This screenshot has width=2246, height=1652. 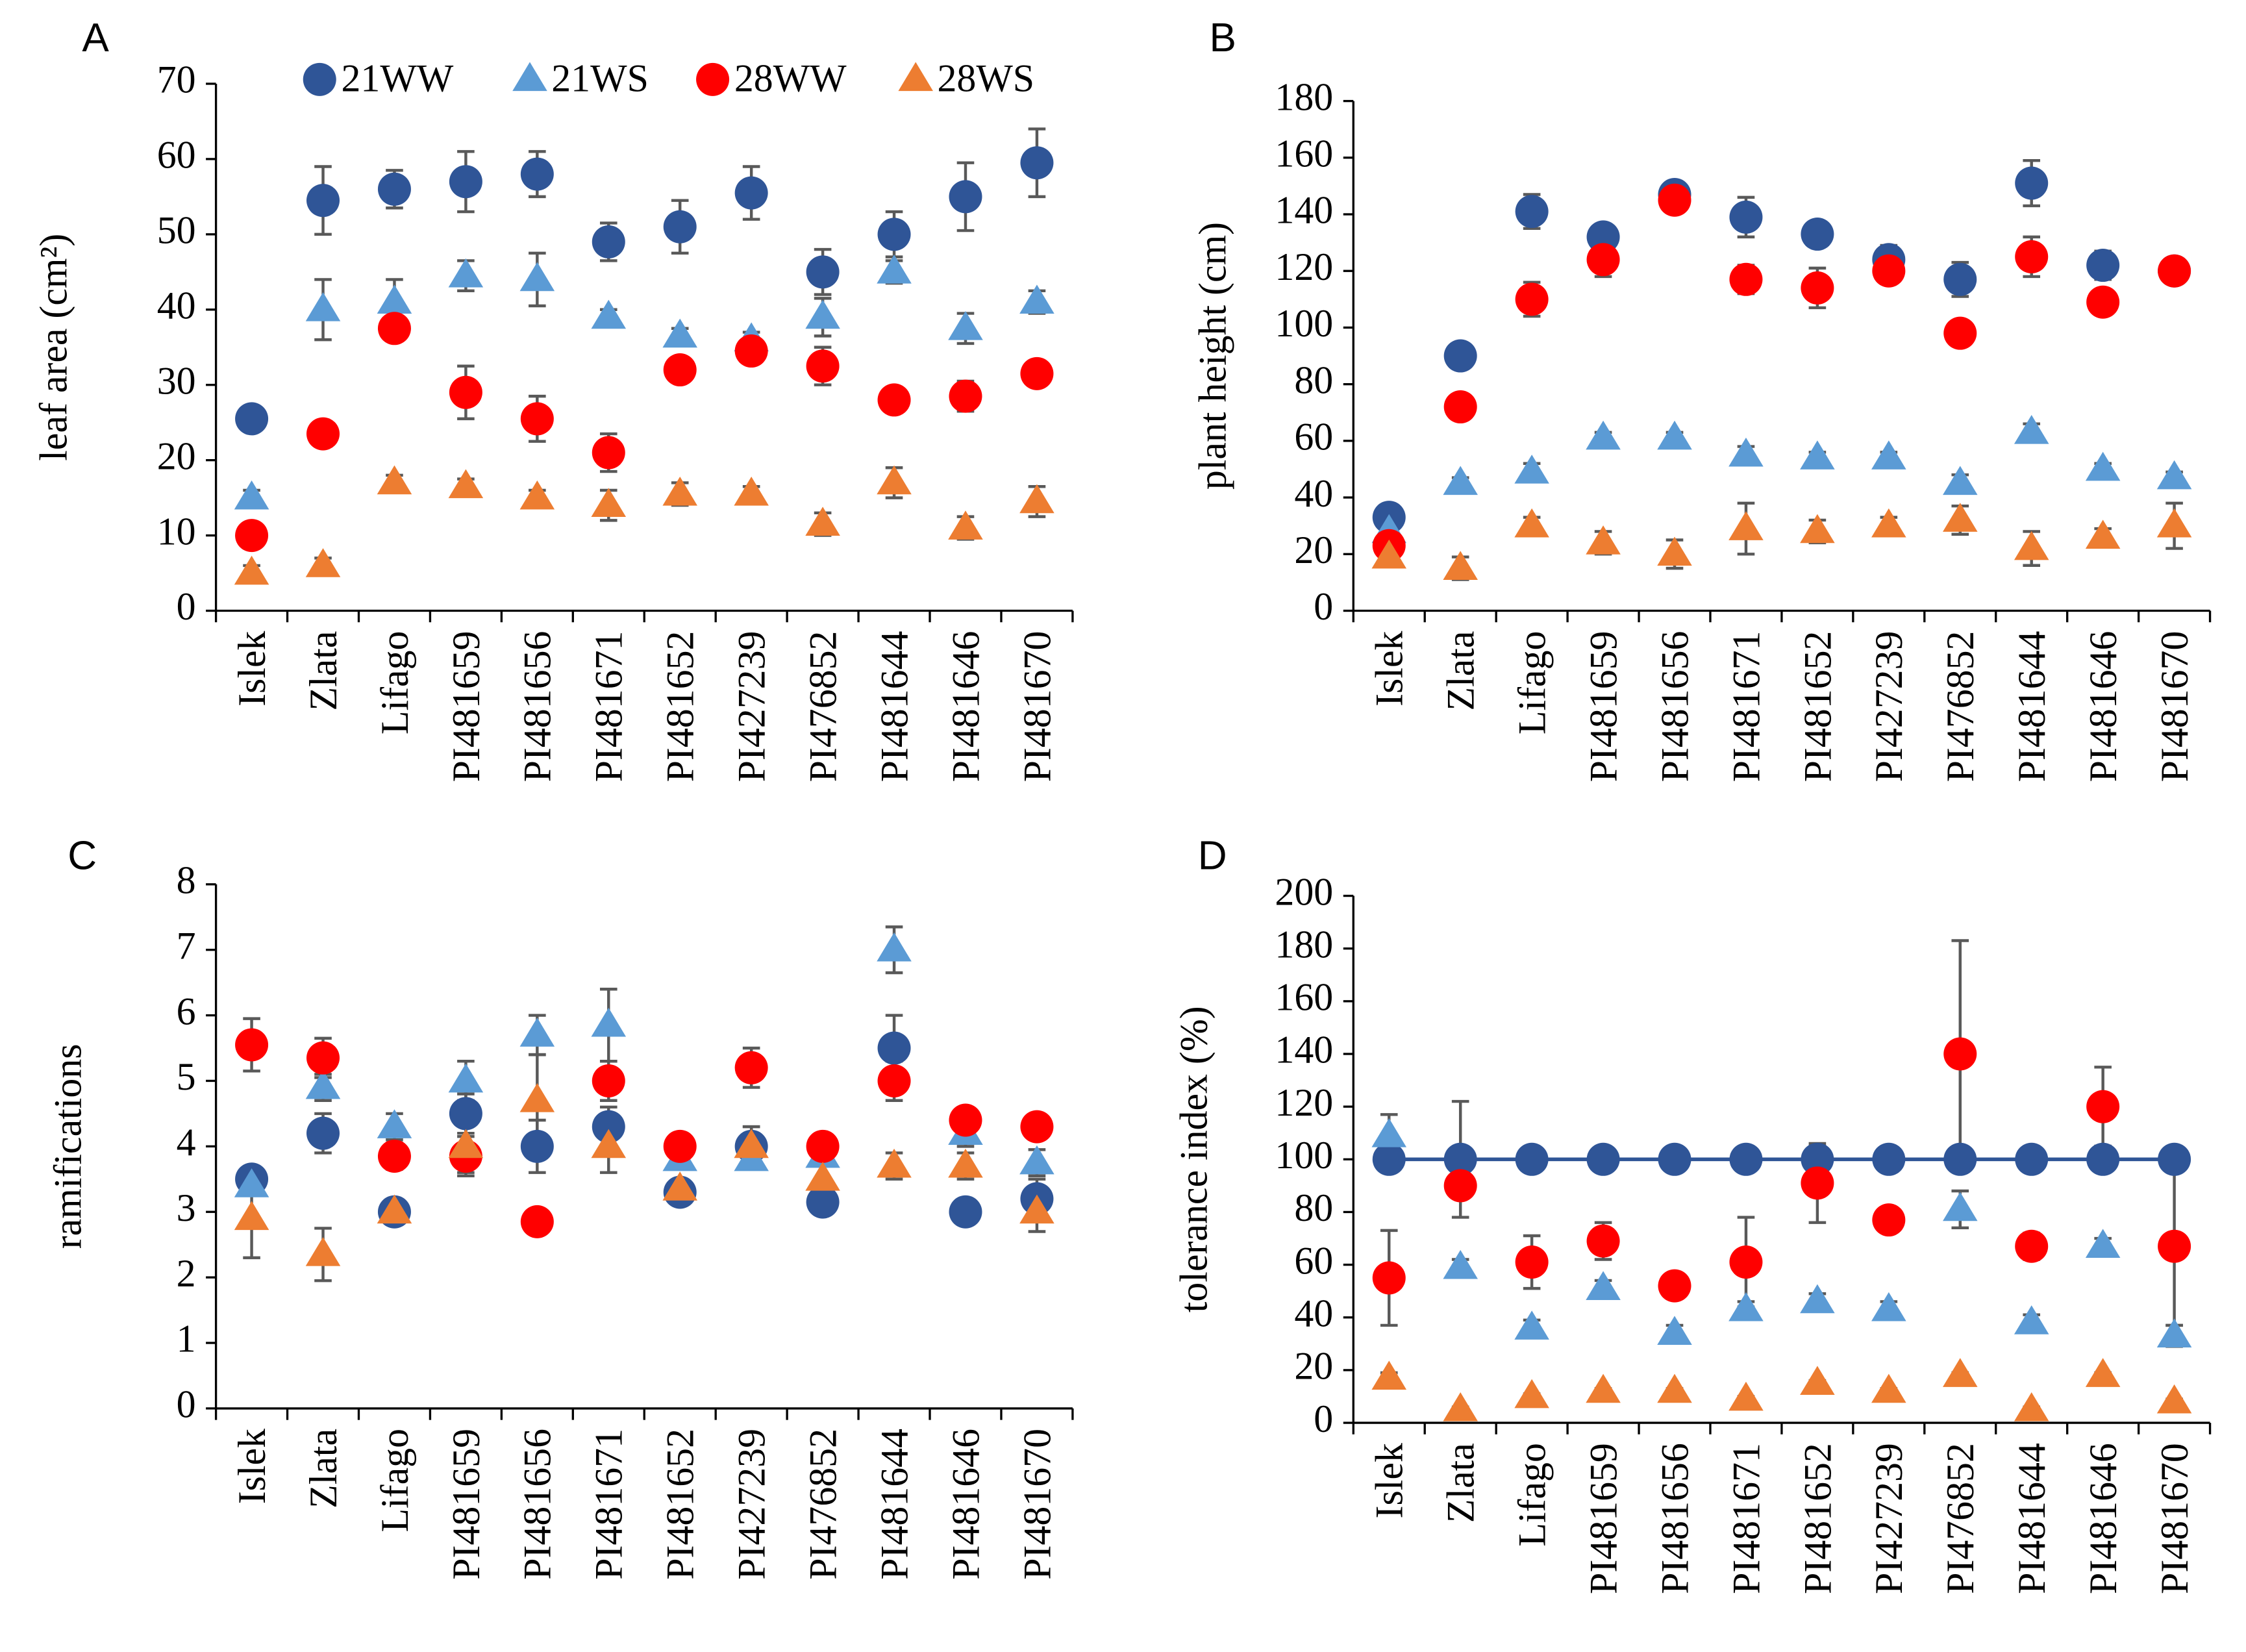 What do you see at coordinates (965, 1505) in the screenshot?
I see `x-tick-label: PI481646` at bounding box center [965, 1505].